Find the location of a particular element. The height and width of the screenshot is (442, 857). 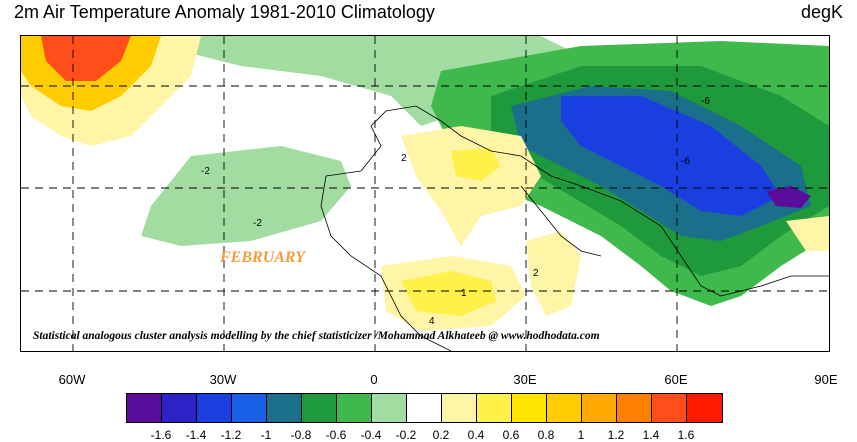

colorbar-label: 0.4 is located at coordinates (476, 435).